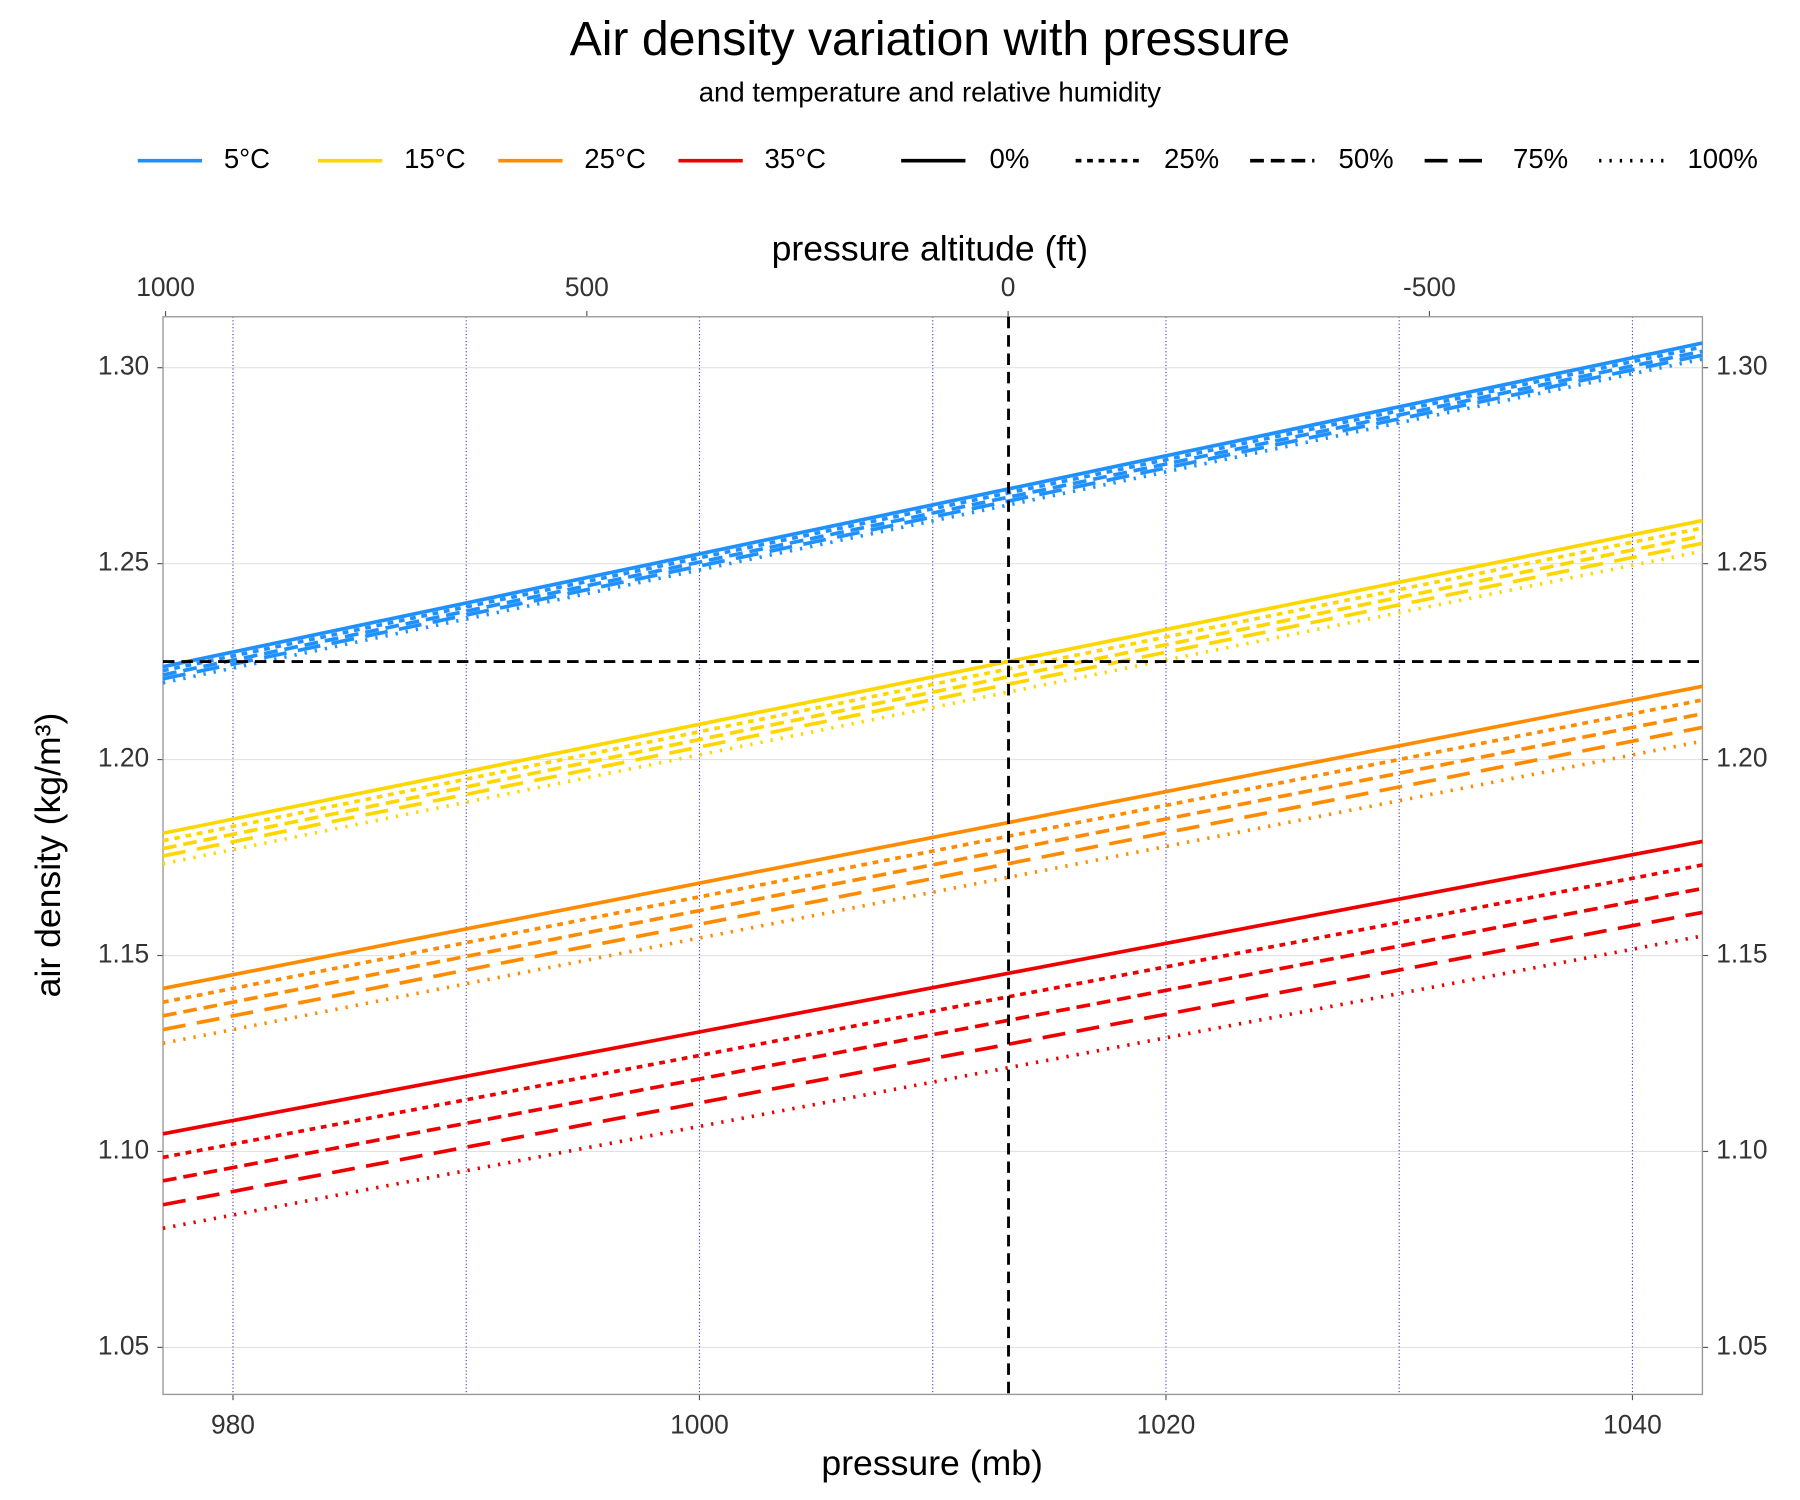 The image size is (1800, 1500). Describe the element at coordinates (123, 953) in the screenshot. I see `y-tick-label: 1.15` at that location.